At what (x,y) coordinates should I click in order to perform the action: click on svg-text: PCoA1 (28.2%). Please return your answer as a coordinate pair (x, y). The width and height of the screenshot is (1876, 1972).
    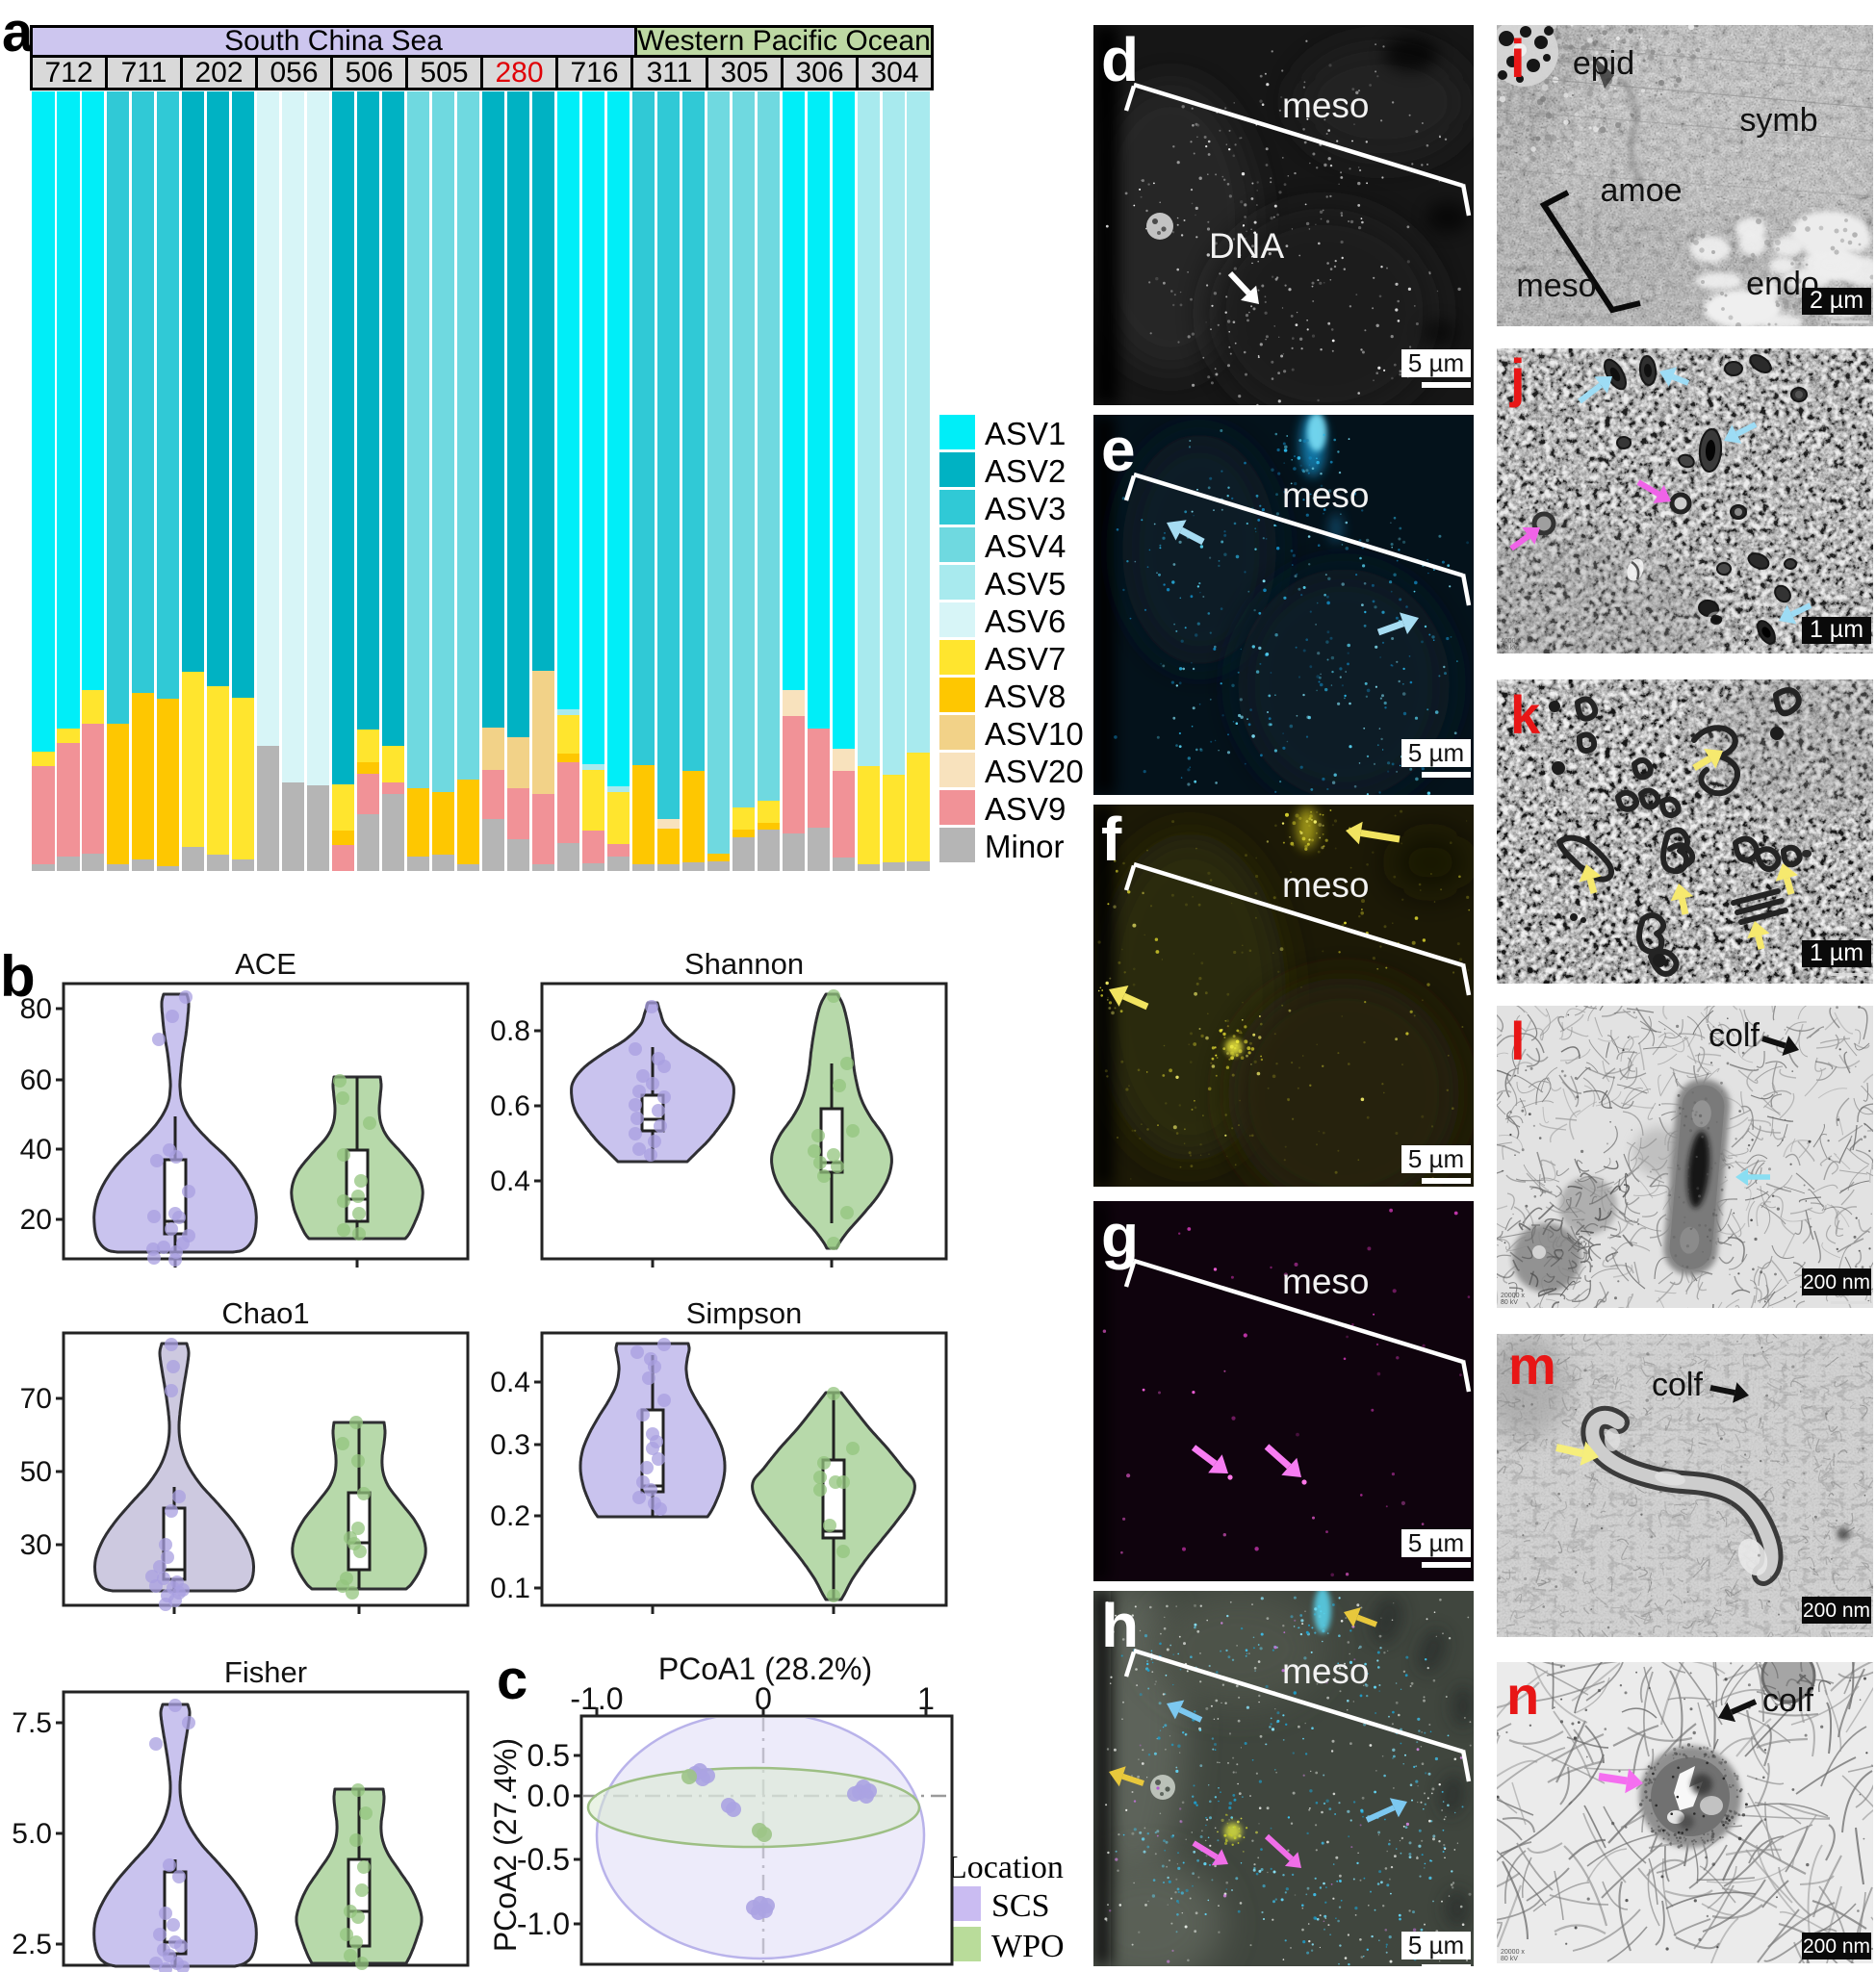
    Looking at the image, I should click on (765, 1669).